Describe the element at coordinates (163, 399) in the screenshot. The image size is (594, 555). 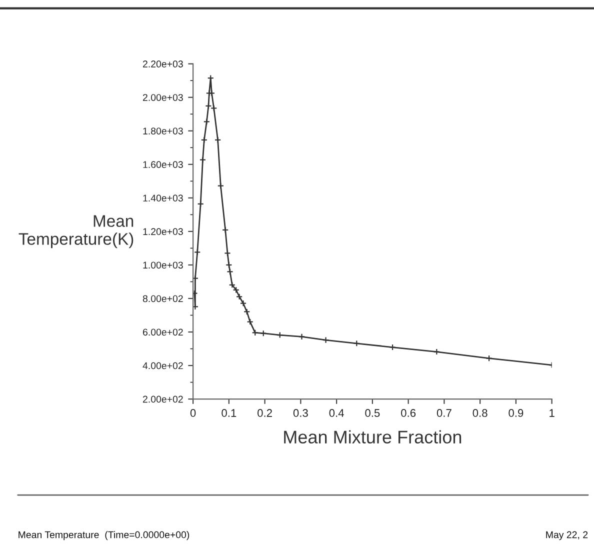
I see `y-tick-label: 2.00e+02` at that location.